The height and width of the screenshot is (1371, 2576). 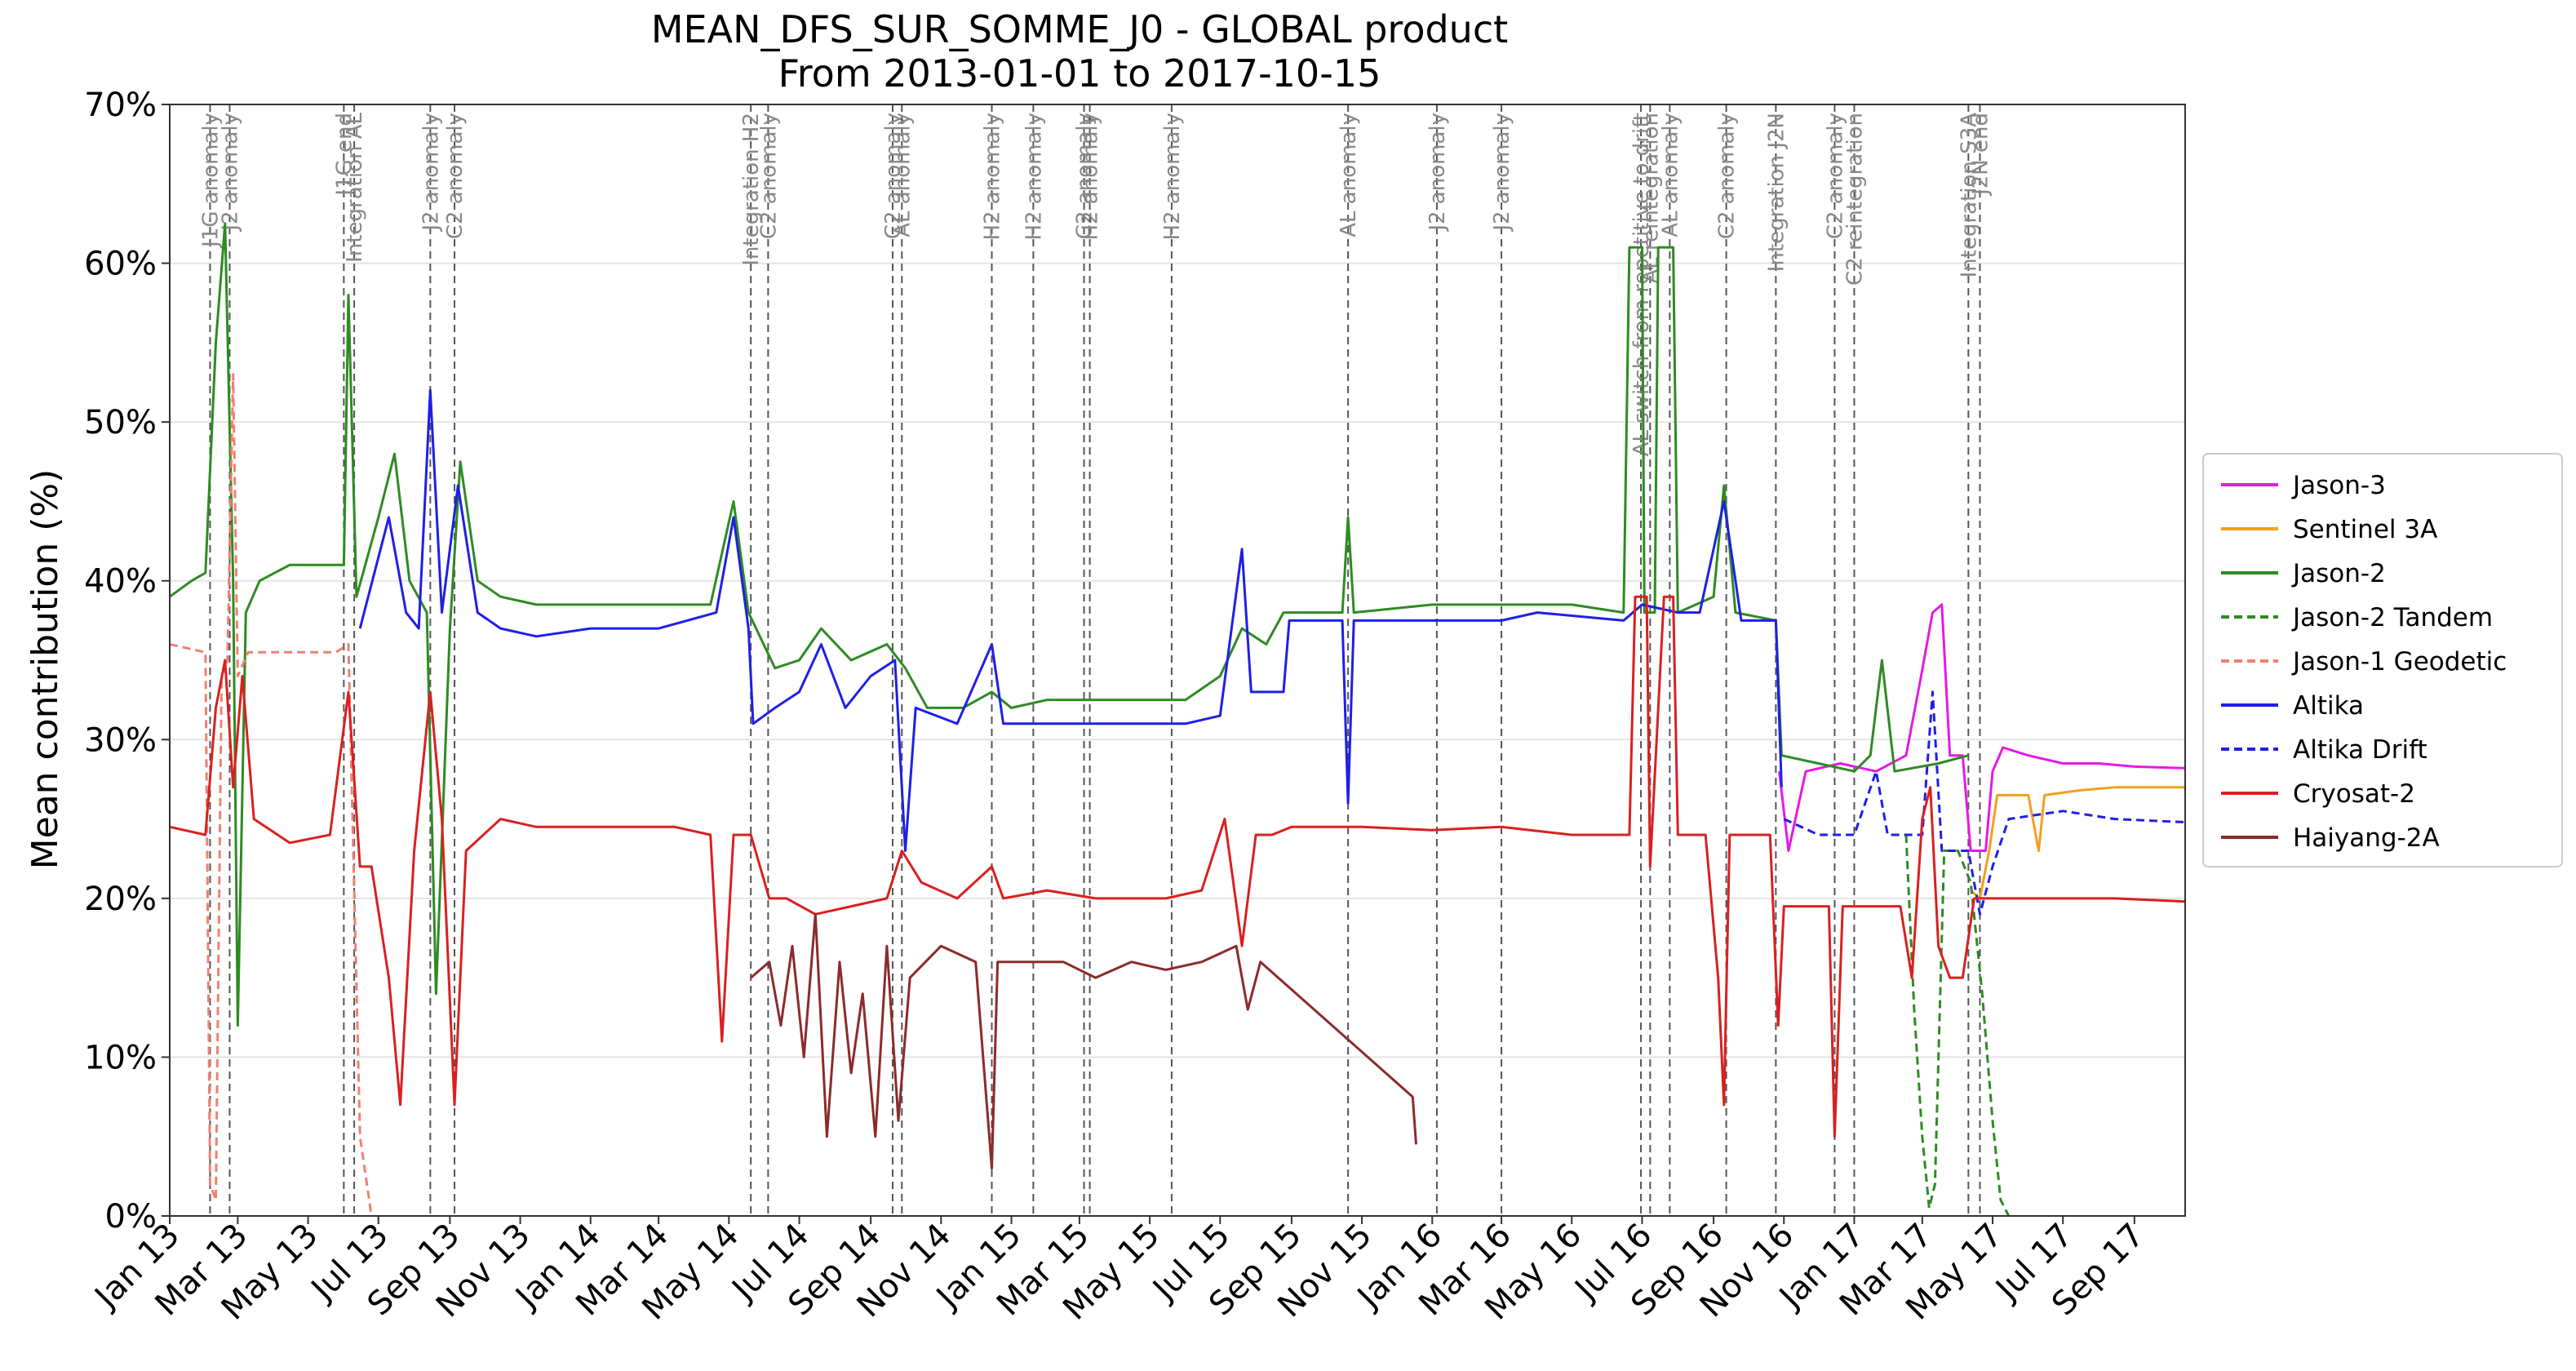 What do you see at coordinates (45, 669) in the screenshot?
I see `y-axis-label: Mean contribution (%)` at bounding box center [45, 669].